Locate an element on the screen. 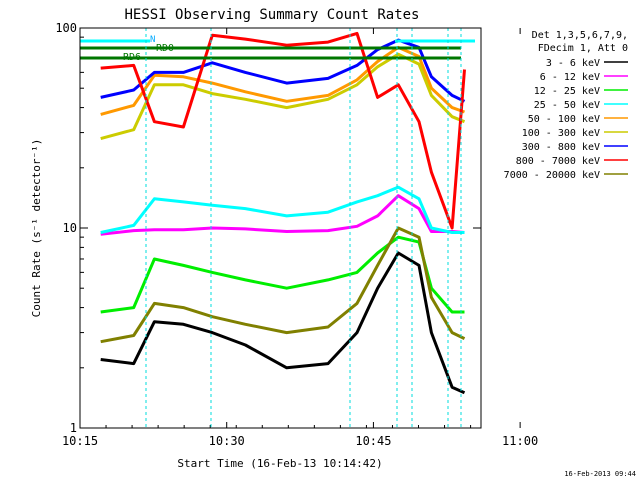  legend-label: 25 - 50 keV is located at coordinates (567, 105).